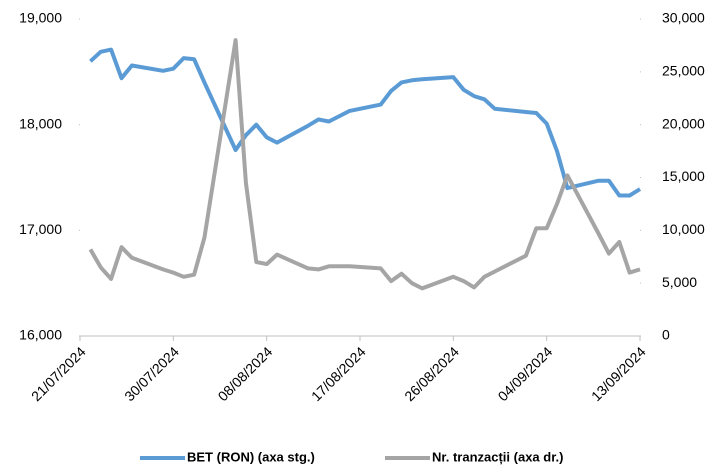 This screenshot has width=722, height=473. What do you see at coordinates (683, 229) in the screenshot?
I see `y2-tick-label: 10,000` at bounding box center [683, 229].